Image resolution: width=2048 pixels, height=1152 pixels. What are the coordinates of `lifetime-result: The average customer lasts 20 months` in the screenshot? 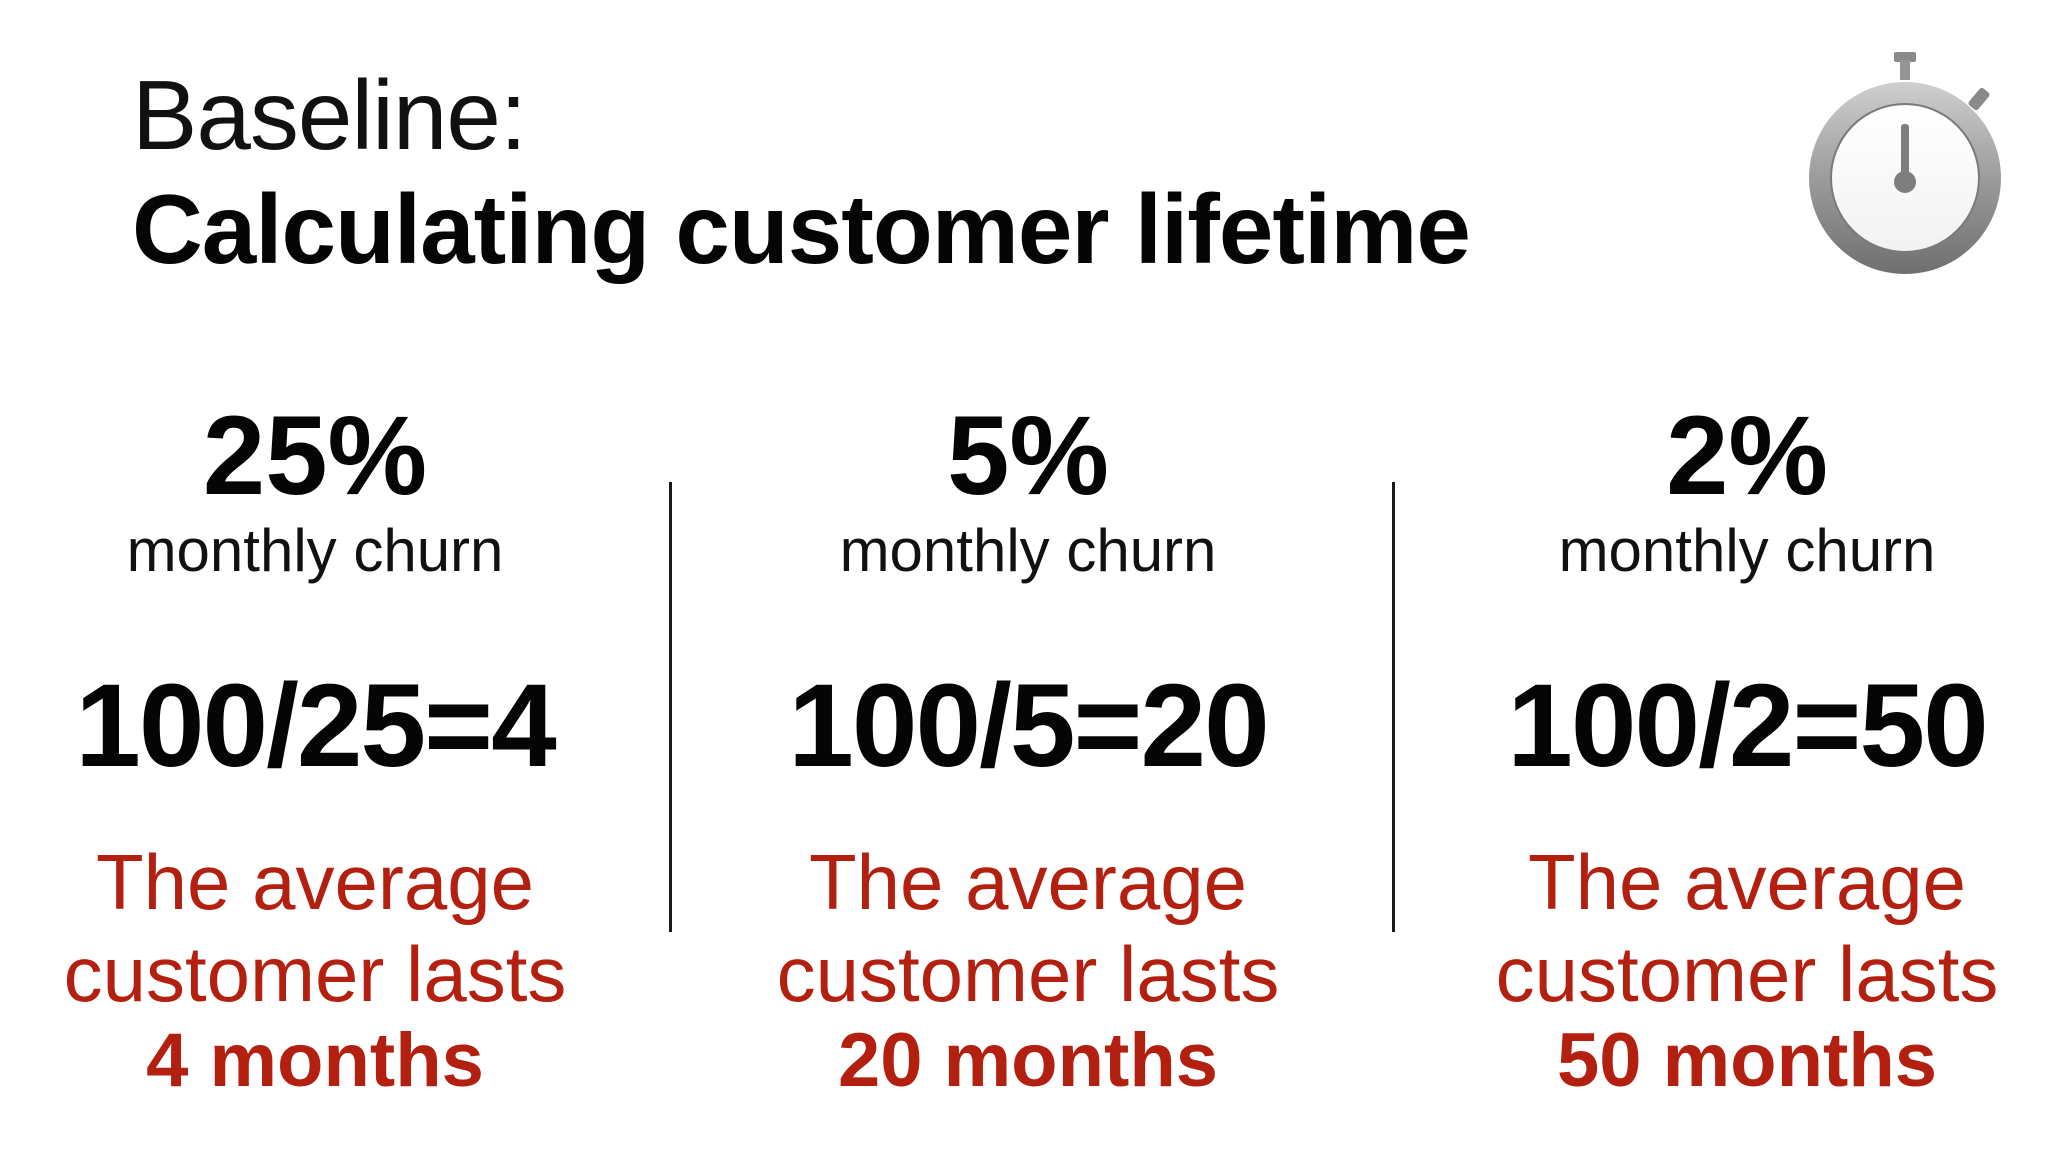 It's located at (1028, 970).